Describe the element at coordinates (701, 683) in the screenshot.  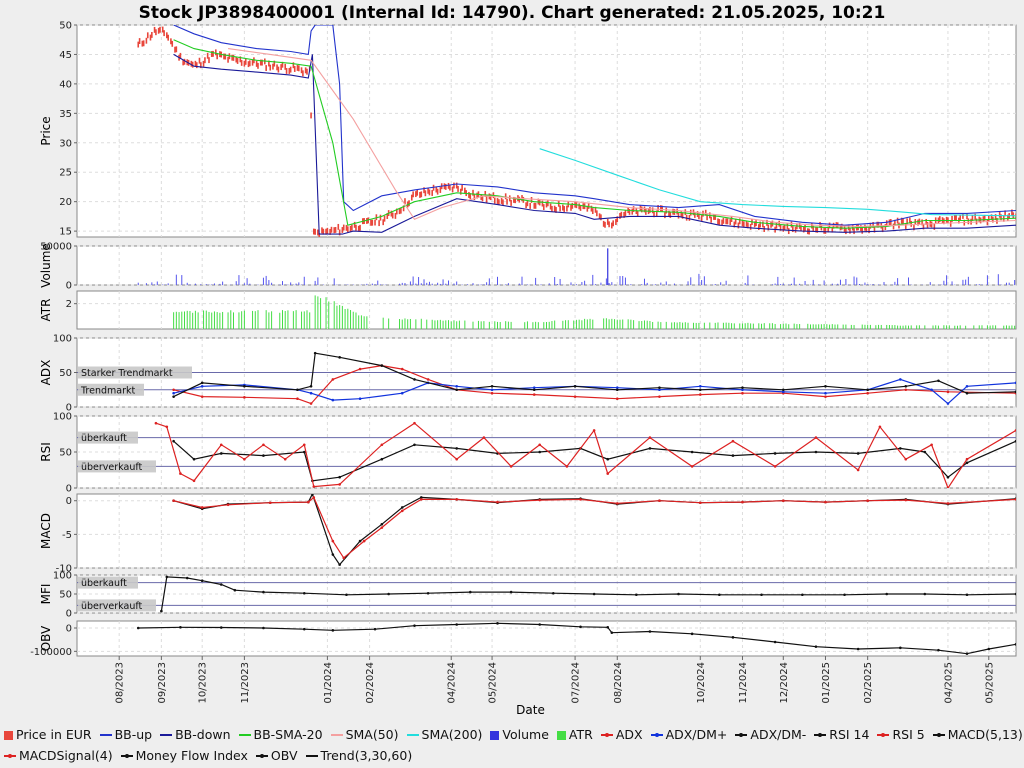
I see `x-tick-label: 10/2024` at that location.